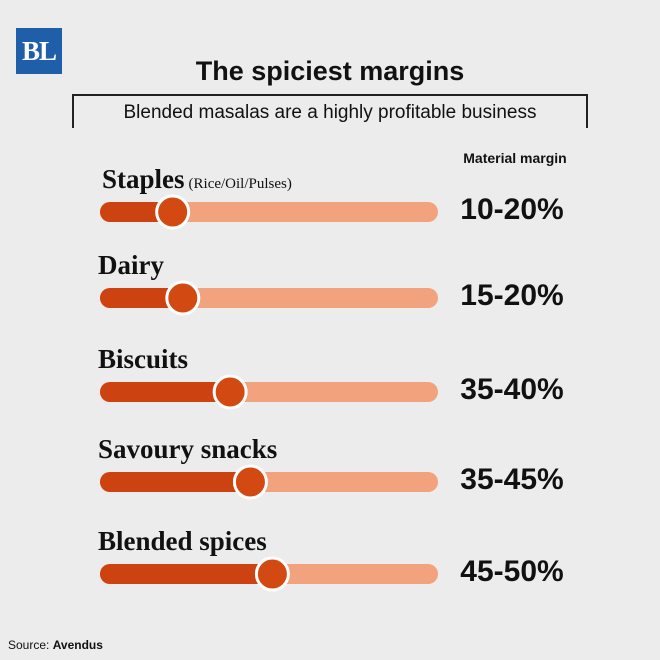 The height and width of the screenshot is (660, 660). I want to click on bar-marker-savoury-snacks, so click(250, 482).